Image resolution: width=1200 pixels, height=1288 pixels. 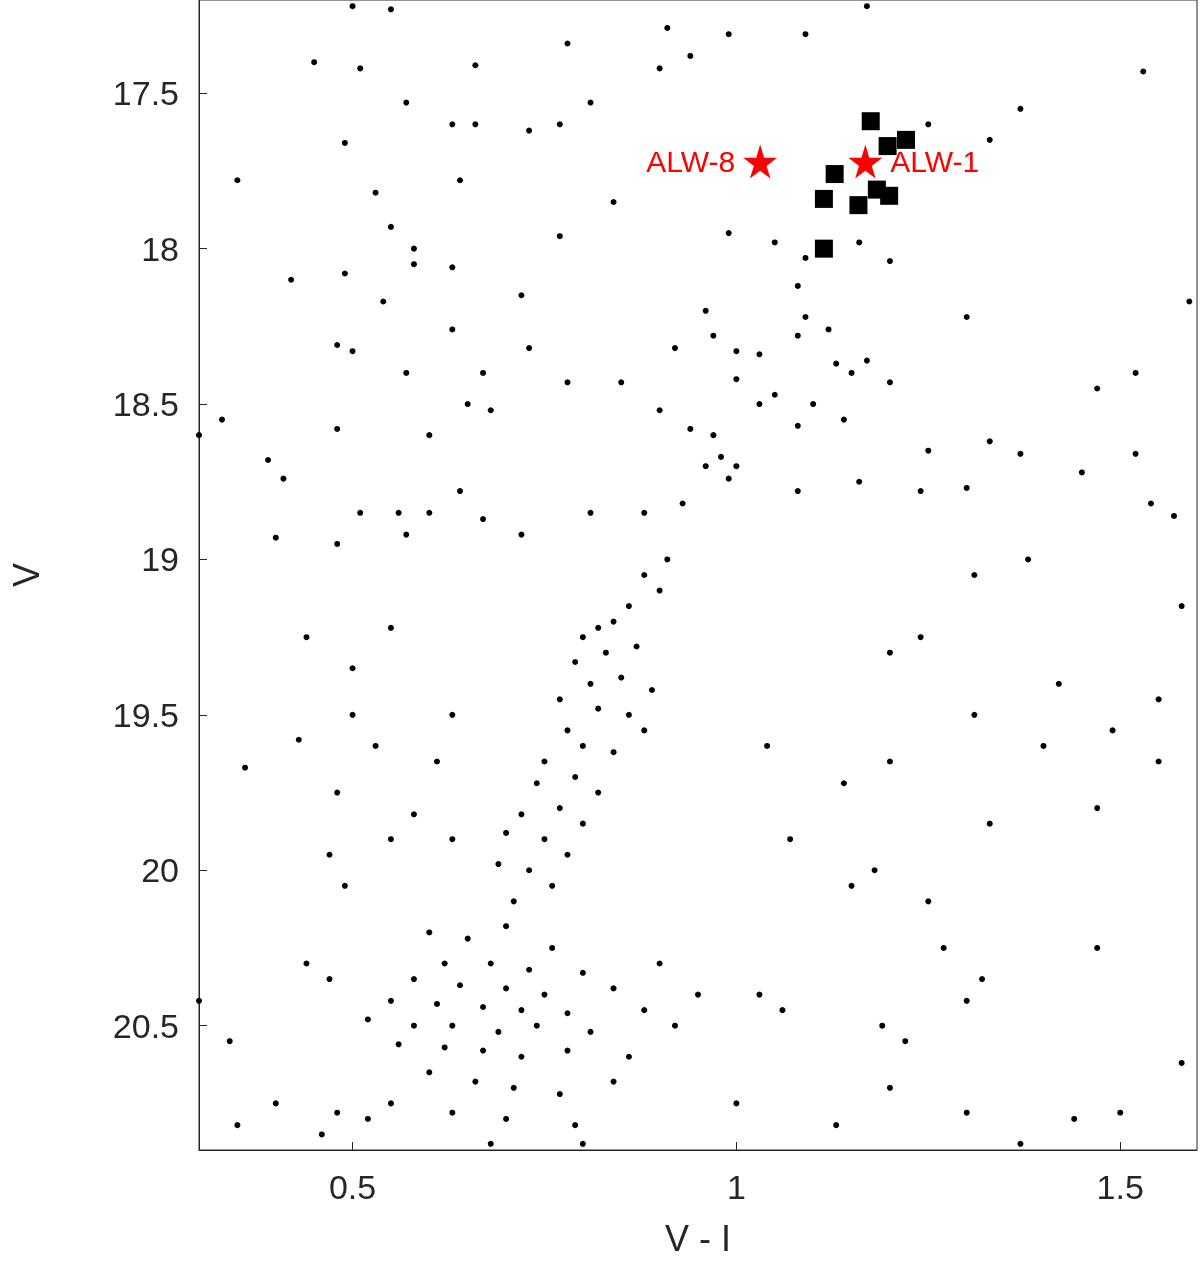 What do you see at coordinates (145, 404) in the screenshot?
I see `y-tick-label: 18.5` at bounding box center [145, 404].